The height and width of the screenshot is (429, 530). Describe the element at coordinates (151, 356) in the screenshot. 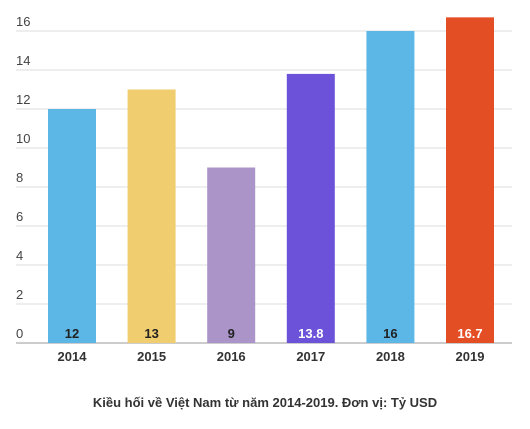

I see `x-tick-label: 2015` at that location.